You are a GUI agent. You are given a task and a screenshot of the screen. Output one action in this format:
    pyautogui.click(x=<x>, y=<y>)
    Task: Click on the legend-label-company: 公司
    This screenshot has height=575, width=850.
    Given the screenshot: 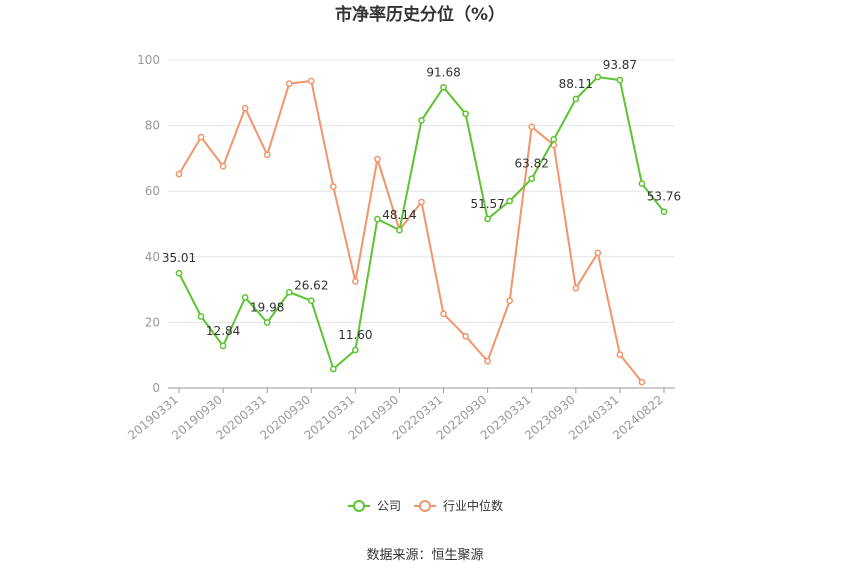 What is the action you would take?
    pyautogui.click(x=389, y=506)
    